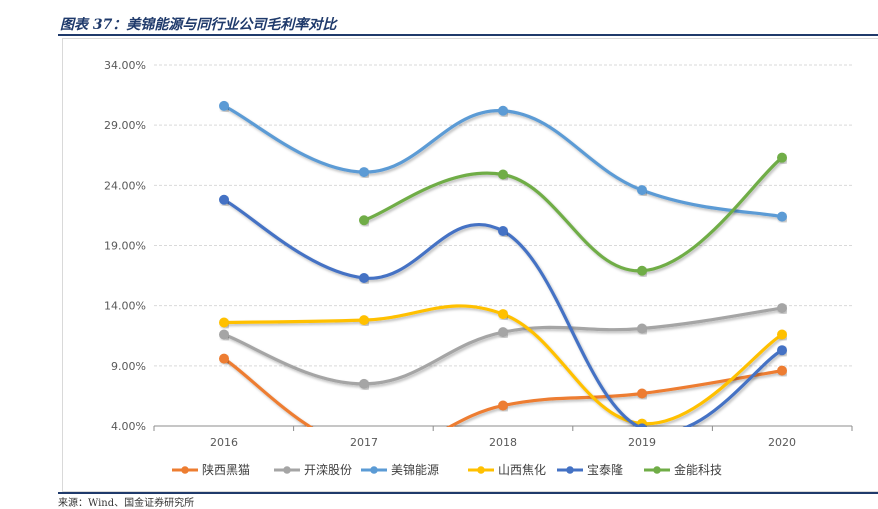 This screenshot has width=878, height=509. I want to click on chart-title: 图表 37：美锦能源与同行业公司毛利率对比, so click(198, 25).